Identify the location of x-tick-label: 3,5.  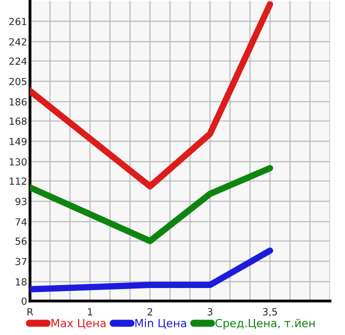
(270, 312).